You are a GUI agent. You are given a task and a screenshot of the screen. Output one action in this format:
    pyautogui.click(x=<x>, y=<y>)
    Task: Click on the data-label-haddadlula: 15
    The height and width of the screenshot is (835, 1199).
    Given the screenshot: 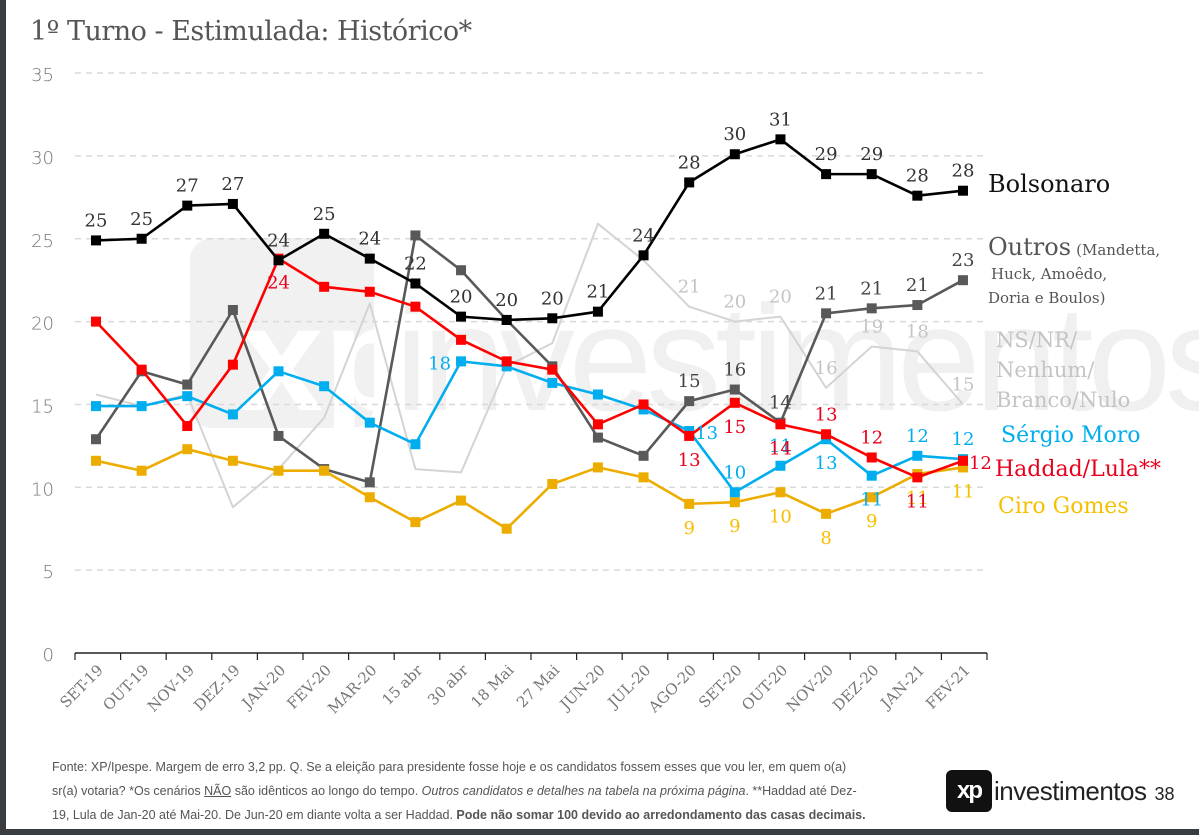 What is the action you would take?
    pyautogui.click(x=734, y=427)
    